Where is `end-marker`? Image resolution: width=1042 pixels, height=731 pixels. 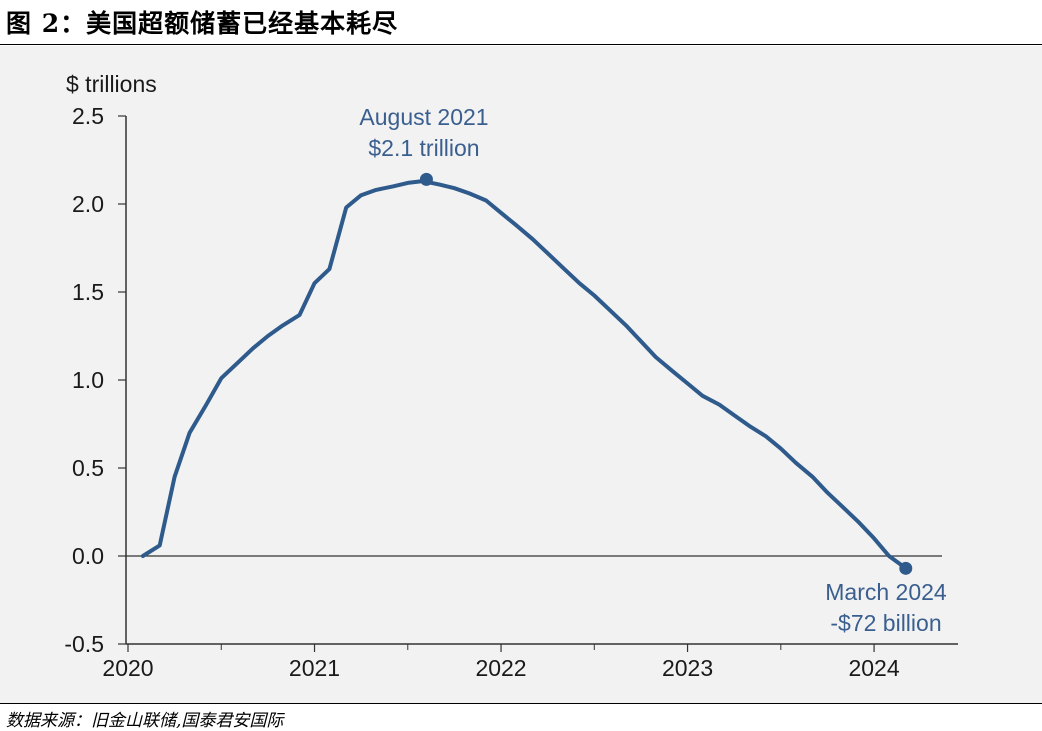
end-marker is located at coordinates (906, 568).